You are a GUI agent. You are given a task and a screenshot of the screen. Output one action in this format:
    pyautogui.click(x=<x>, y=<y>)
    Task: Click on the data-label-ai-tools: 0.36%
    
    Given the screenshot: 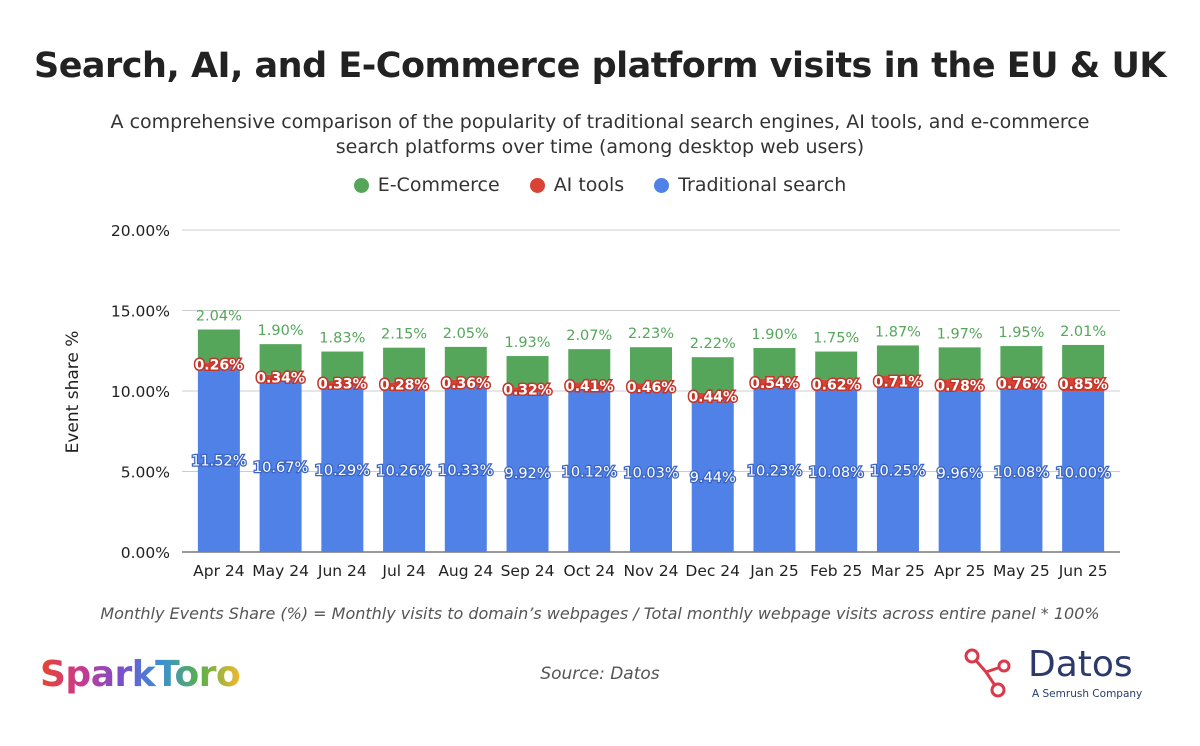 What is the action you would take?
    pyautogui.click(x=466, y=384)
    